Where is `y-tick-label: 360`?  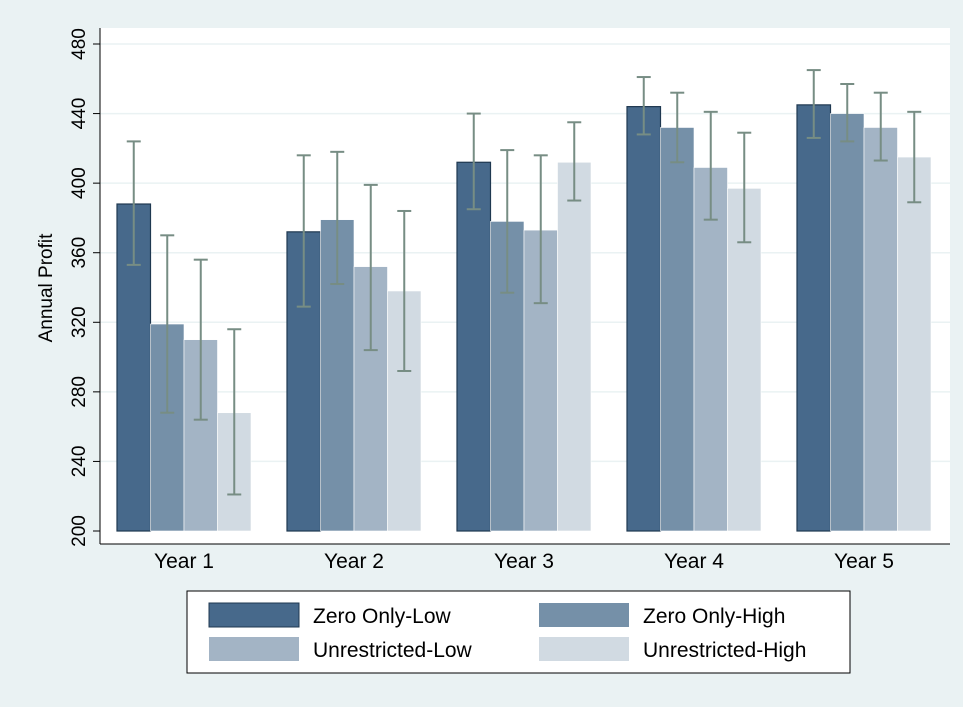 y-tick-label: 360 is located at coordinates (79, 253).